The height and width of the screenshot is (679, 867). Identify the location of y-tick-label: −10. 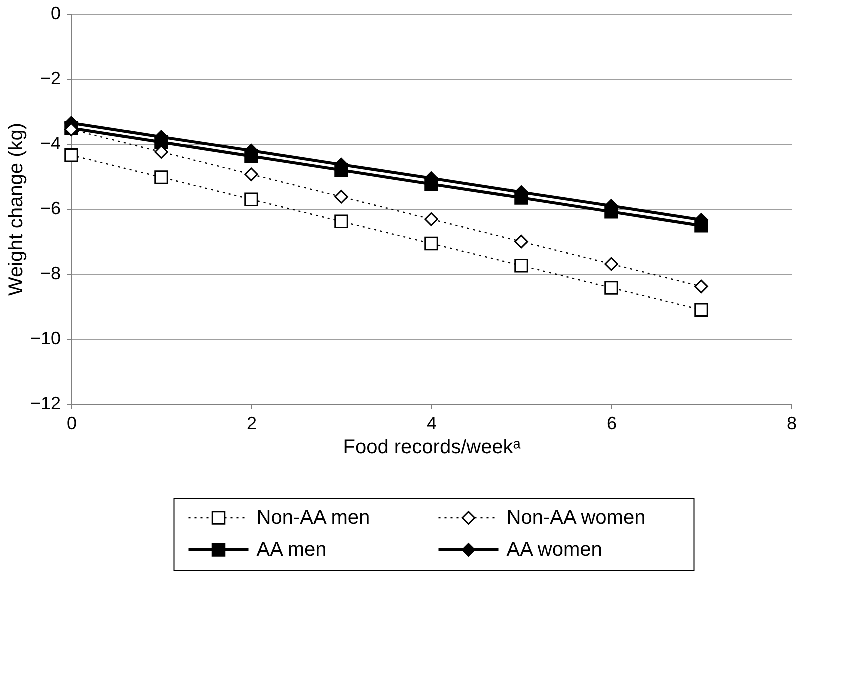
(45, 338).